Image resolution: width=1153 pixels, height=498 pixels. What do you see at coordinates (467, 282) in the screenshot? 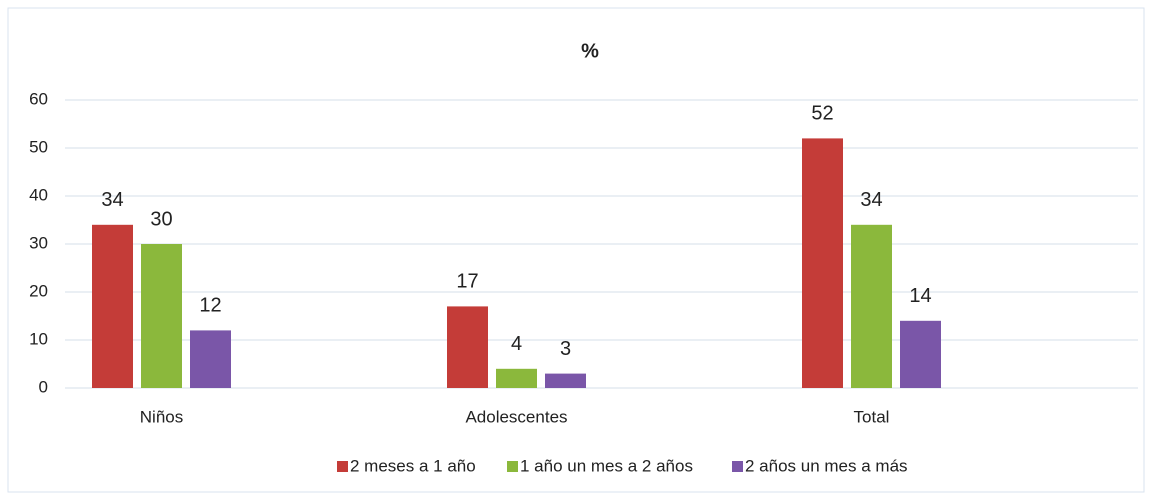
I see `data-label: 17` at bounding box center [467, 282].